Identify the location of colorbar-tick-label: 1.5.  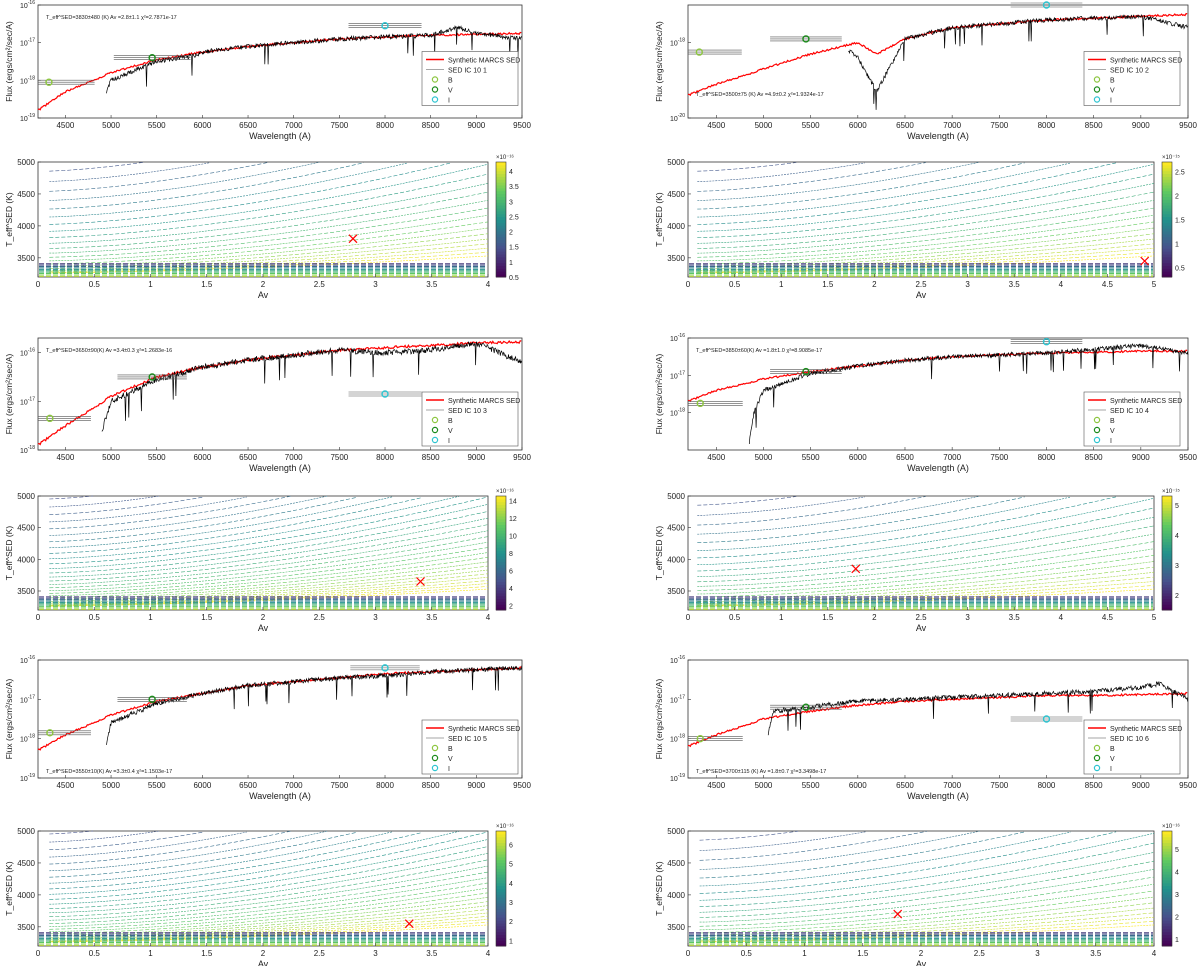
(1180, 221).